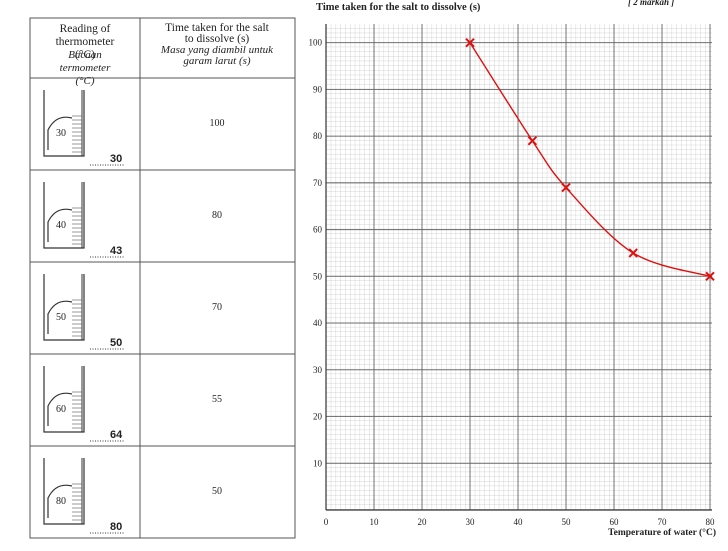 This screenshot has width=728, height=551. What do you see at coordinates (519, 522) in the screenshot?
I see `x-tick-label: 40` at bounding box center [519, 522].